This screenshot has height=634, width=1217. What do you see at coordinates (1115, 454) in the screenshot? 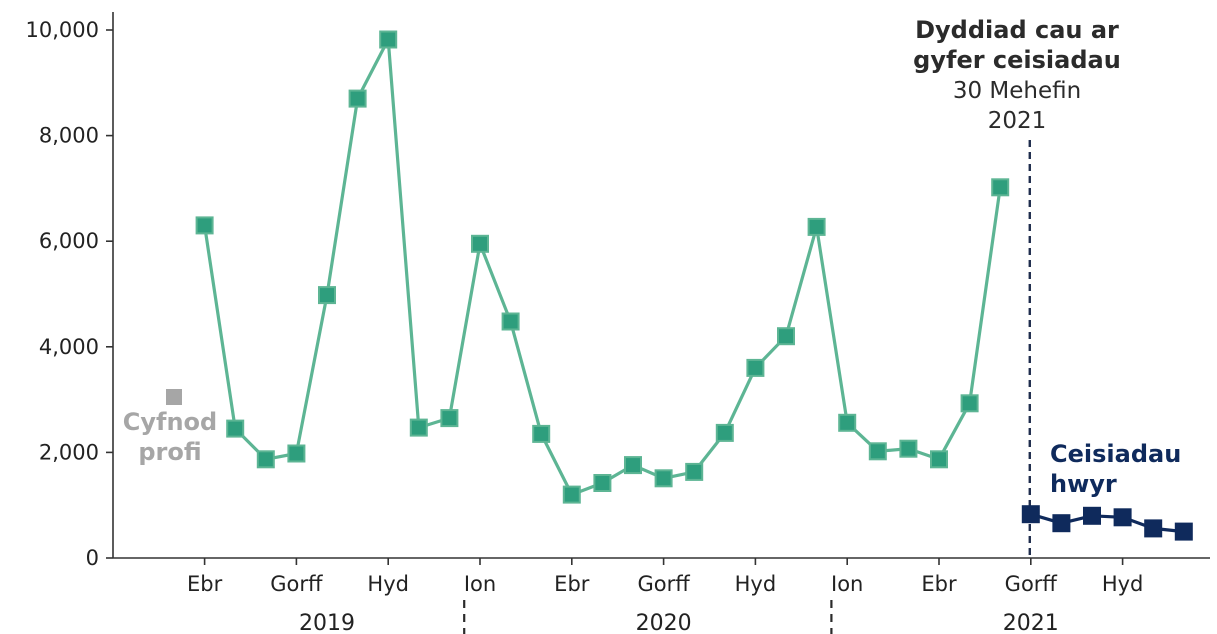
I see `late-applications-label-line1: Ceisiadau` at bounding box center [1115, 454].